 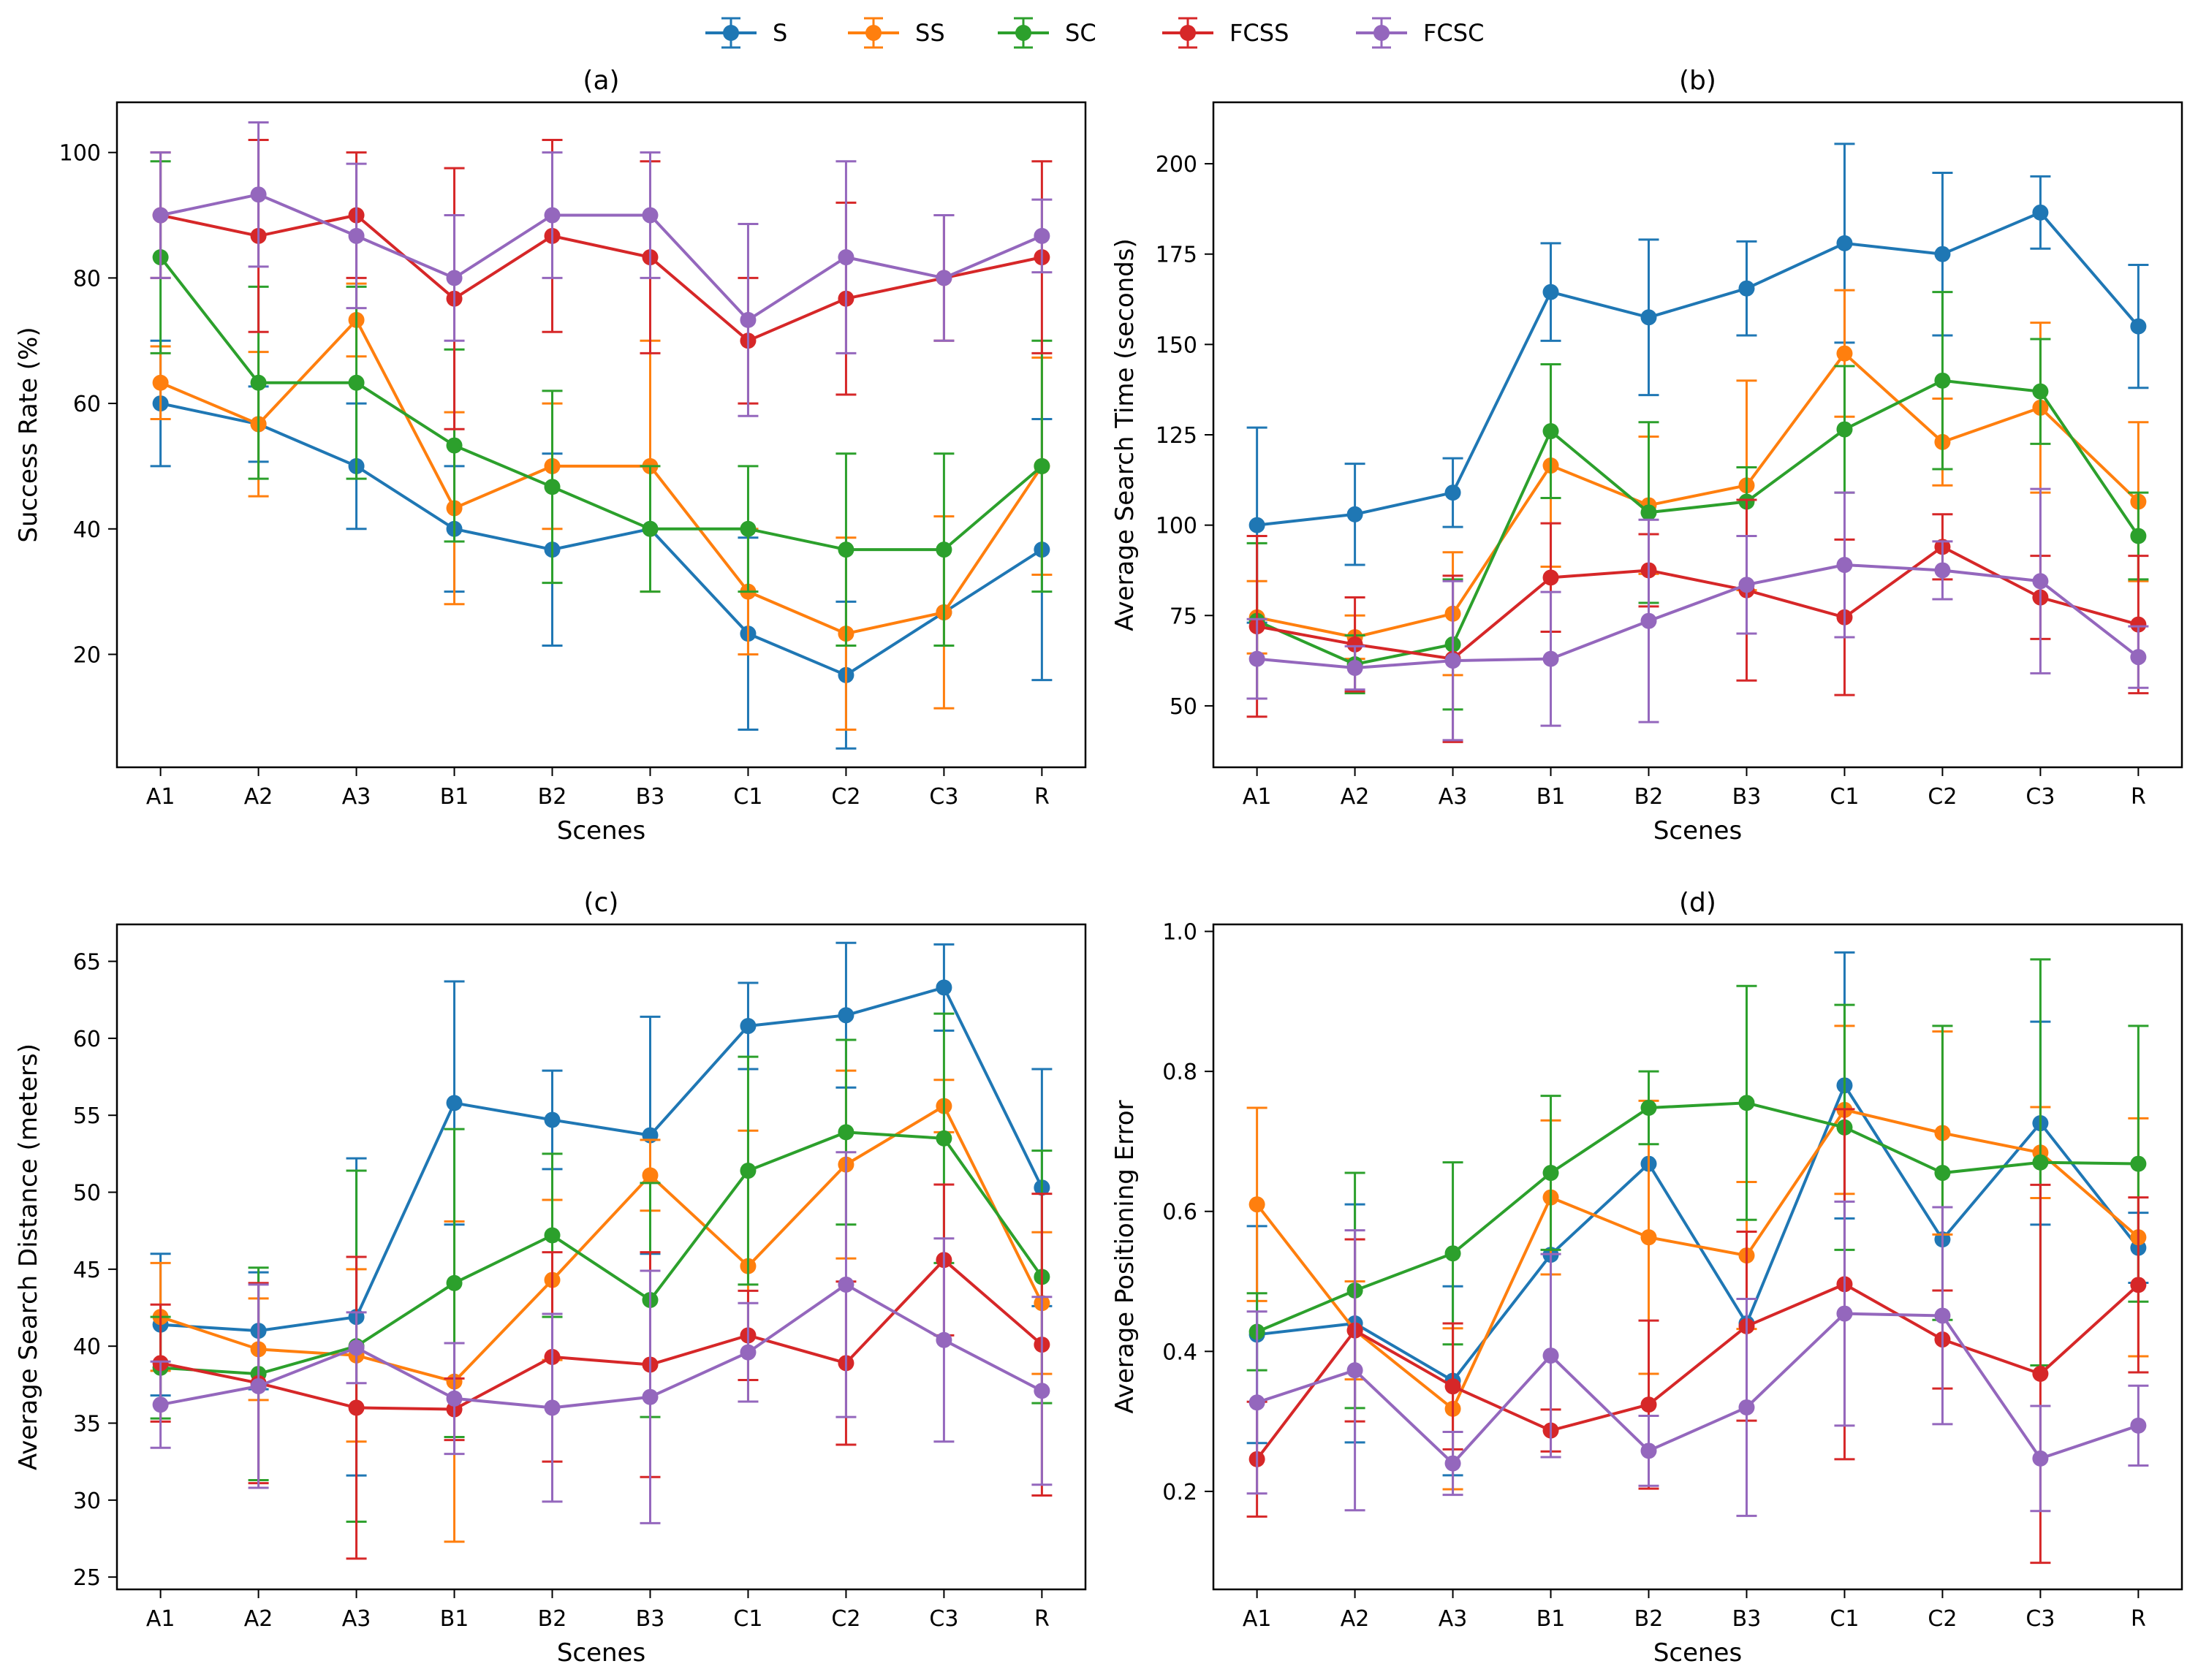 I want to click on legend-label: S, so click(x=780, y=33).